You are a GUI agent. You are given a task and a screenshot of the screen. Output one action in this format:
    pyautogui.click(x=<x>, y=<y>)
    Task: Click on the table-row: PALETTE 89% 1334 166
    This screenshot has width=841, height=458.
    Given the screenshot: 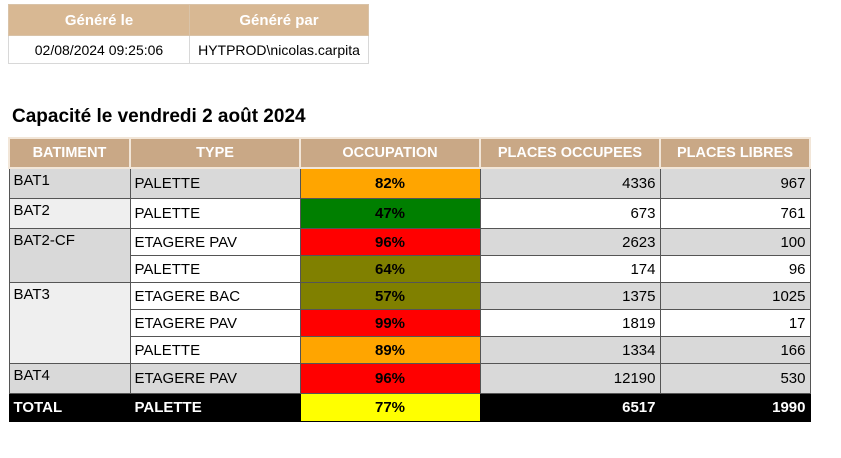 What is the action you would take?
    pyautogui.click(x=410, y=350)
    